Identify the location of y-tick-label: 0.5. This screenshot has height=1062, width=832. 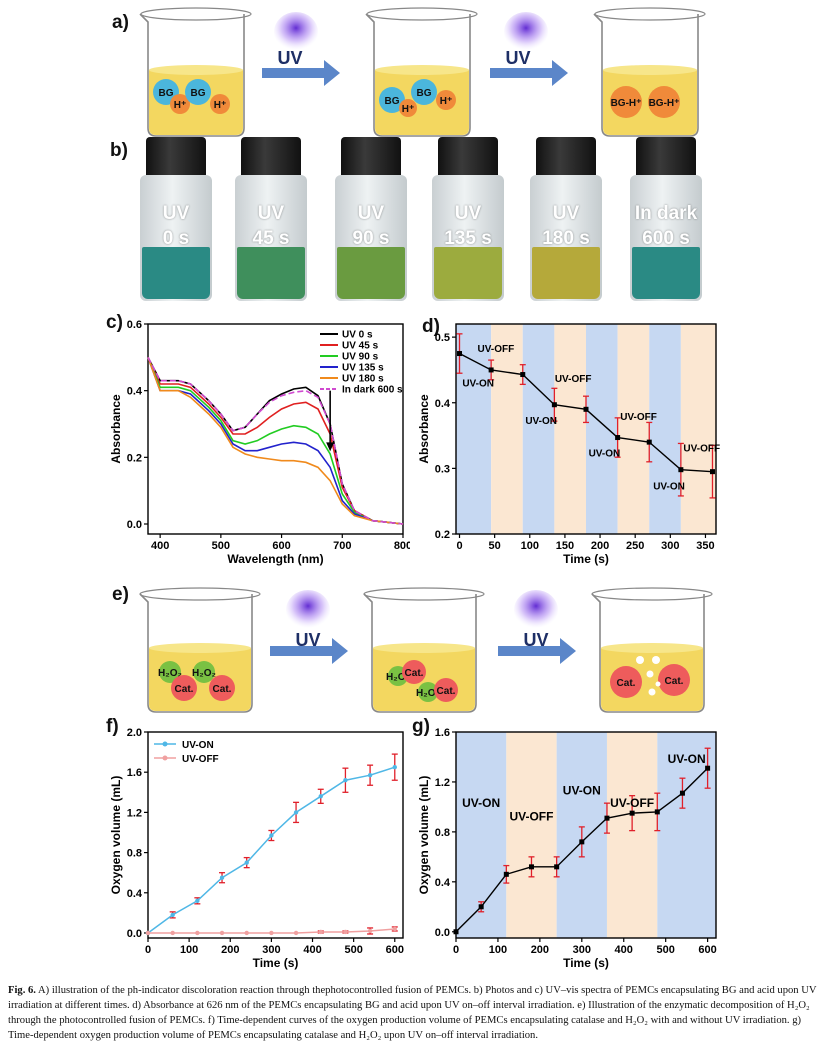
(442, 338).